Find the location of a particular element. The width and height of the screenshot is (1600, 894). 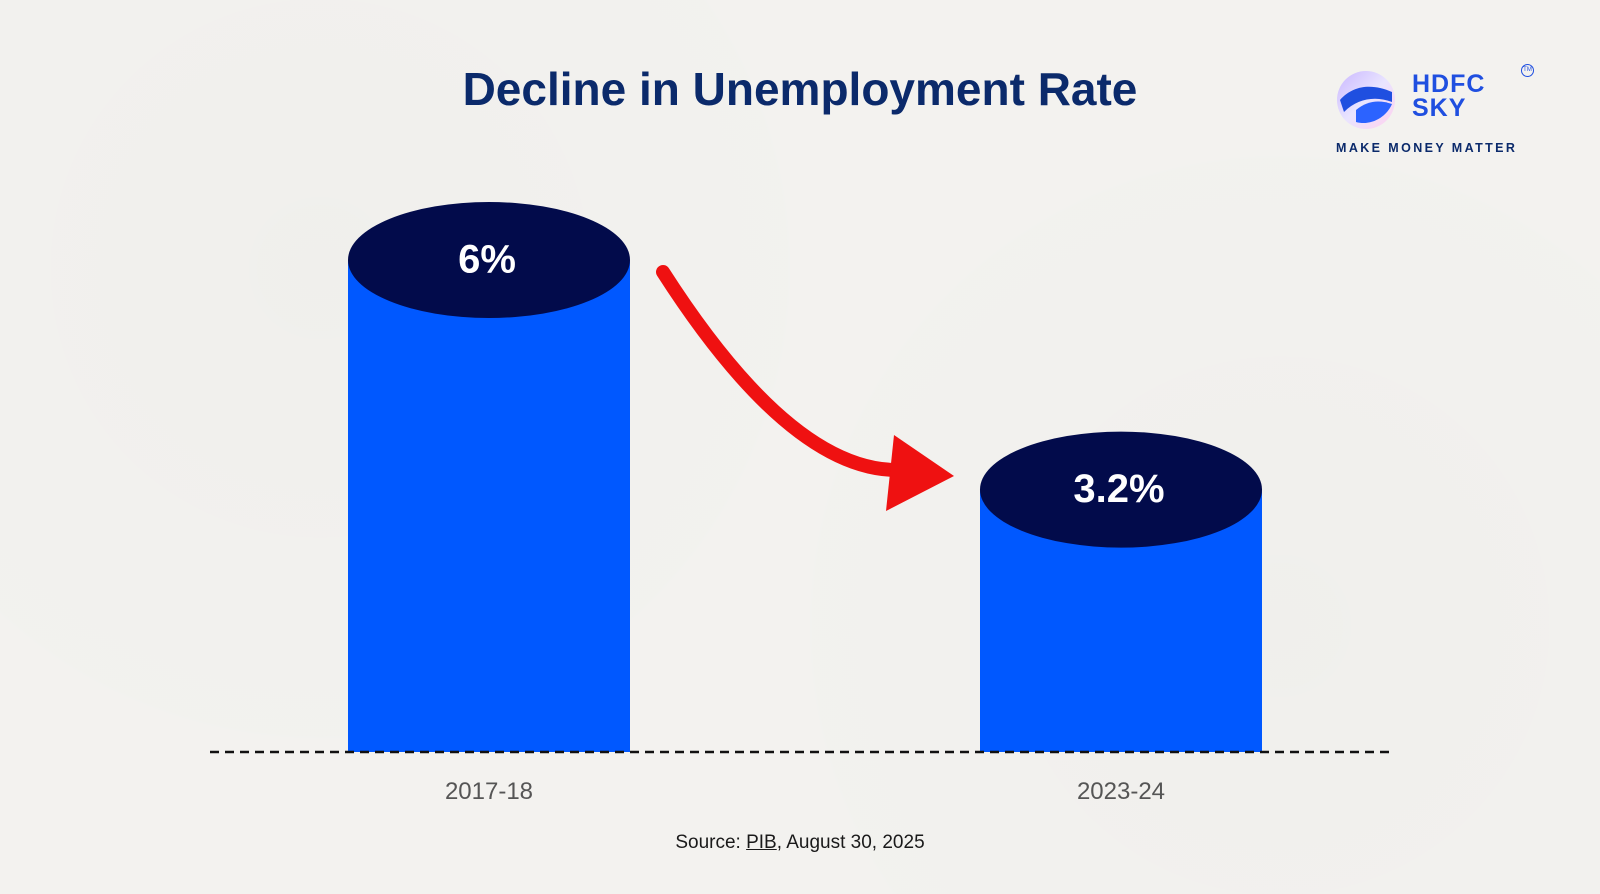

brand-name-line1: HDFC is located at coordinates (1449, 84).